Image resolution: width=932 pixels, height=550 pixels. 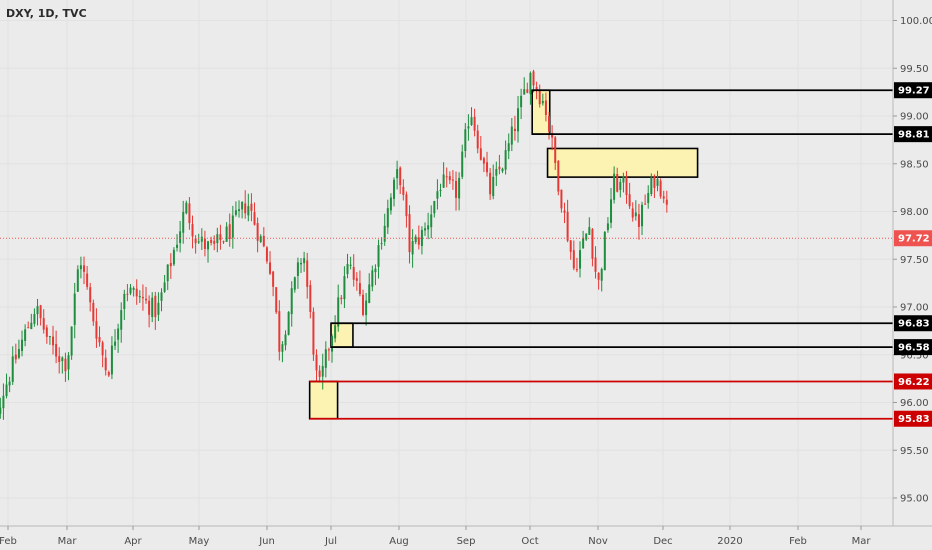 I want to click on price-tick-label: 99.00, so click(x=914, y=117).